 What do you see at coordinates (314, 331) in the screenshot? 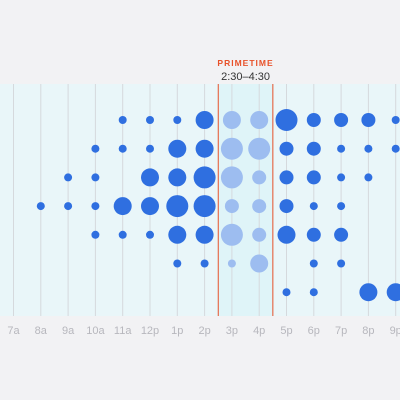
I see `x-tick-label-6p: 6p` at bounding box center [314, 331].